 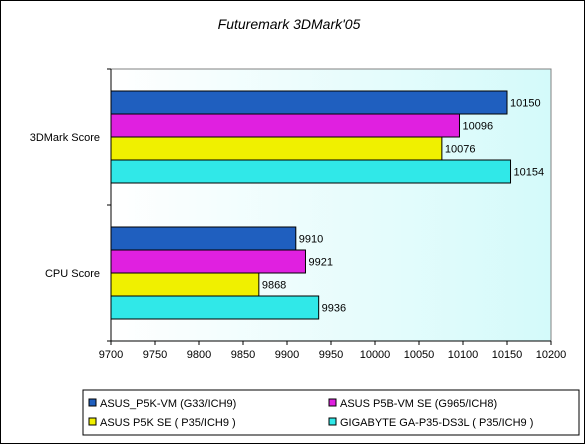 I want to click on legend-box, so click(x=331, y=412).